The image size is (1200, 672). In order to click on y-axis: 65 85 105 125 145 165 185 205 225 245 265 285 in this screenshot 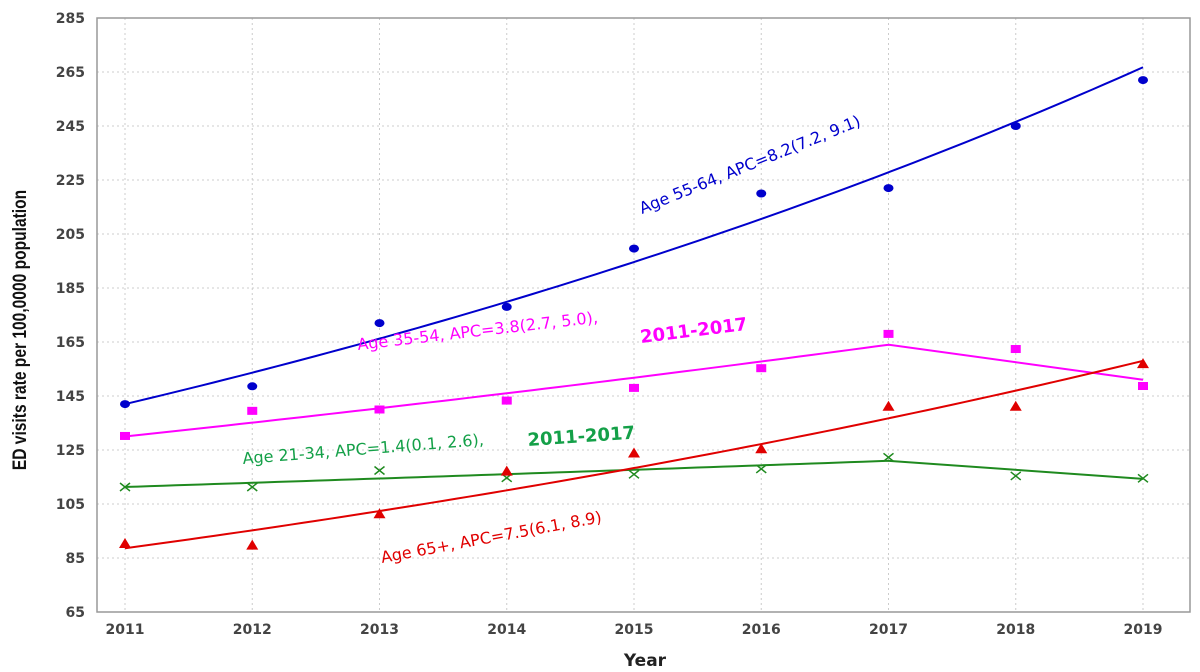, I will do `click(70, 316)`.